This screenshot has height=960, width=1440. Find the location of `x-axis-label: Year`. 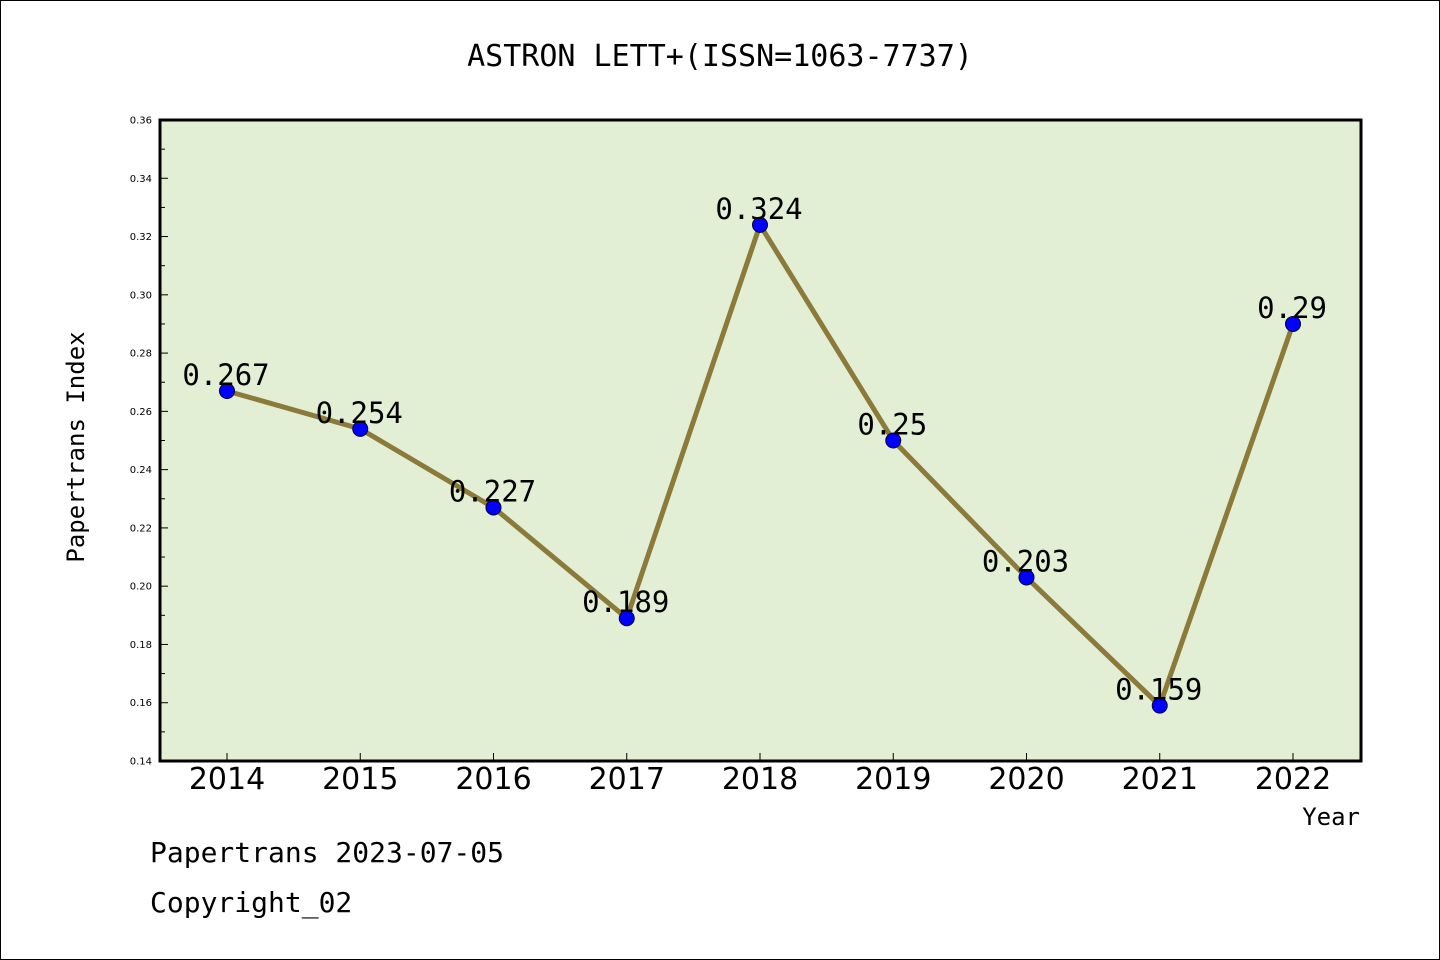

x-axis-label: Year is located at coordinates (1331, 817).